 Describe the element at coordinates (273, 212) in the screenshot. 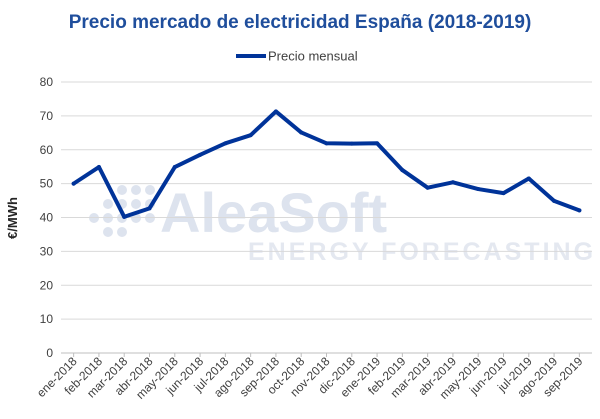

I see `watermark-brand: AleaSoft` at that location.